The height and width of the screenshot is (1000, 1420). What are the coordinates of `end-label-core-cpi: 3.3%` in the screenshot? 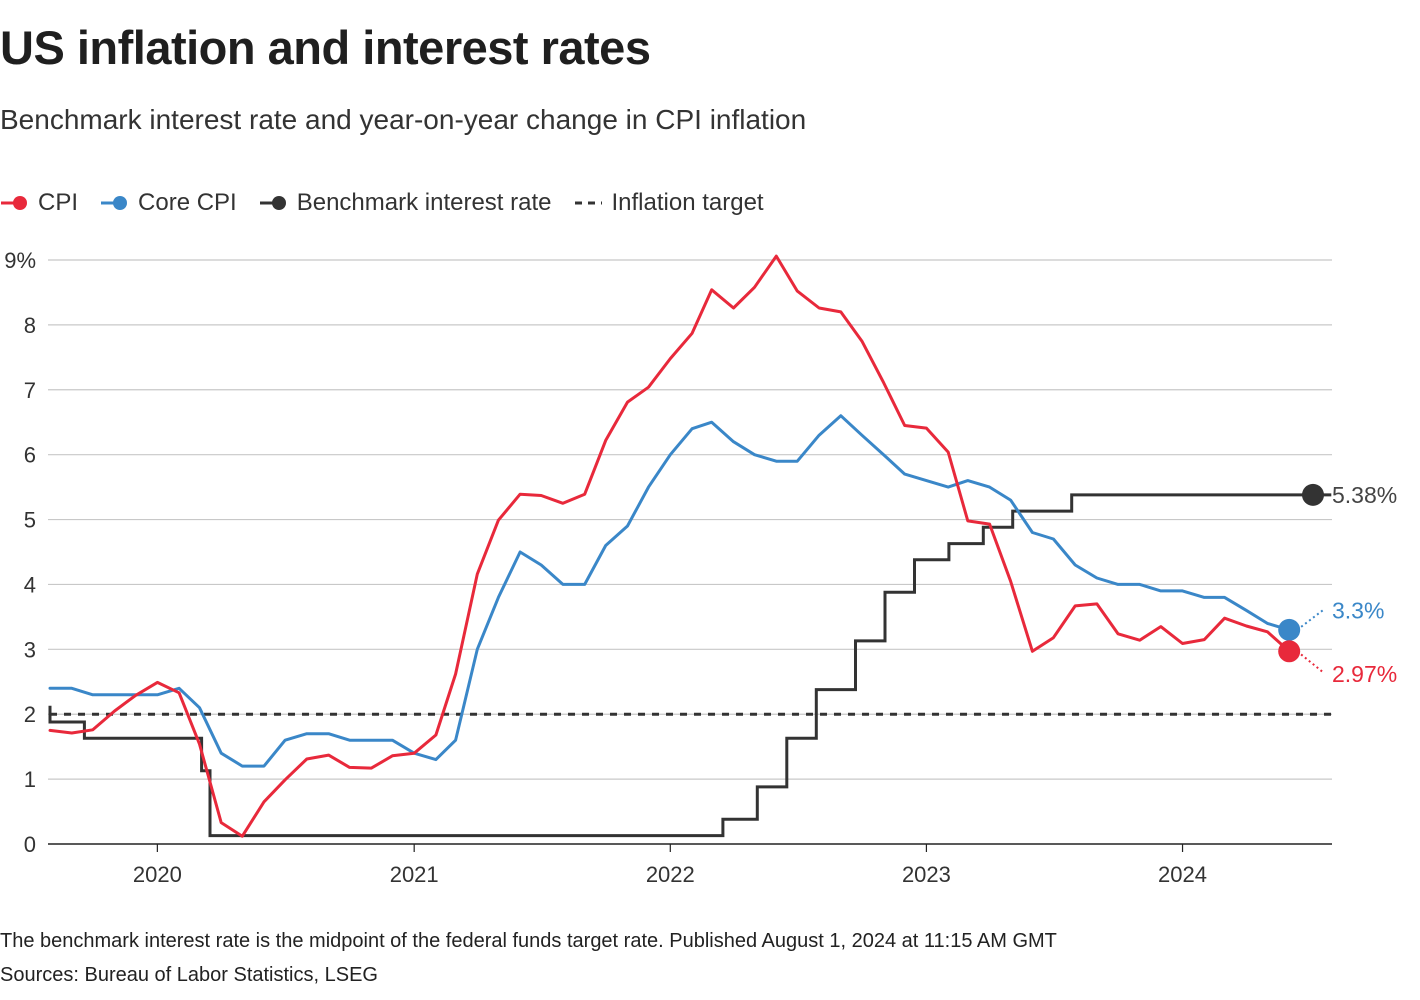 It's located at (1358, 610).